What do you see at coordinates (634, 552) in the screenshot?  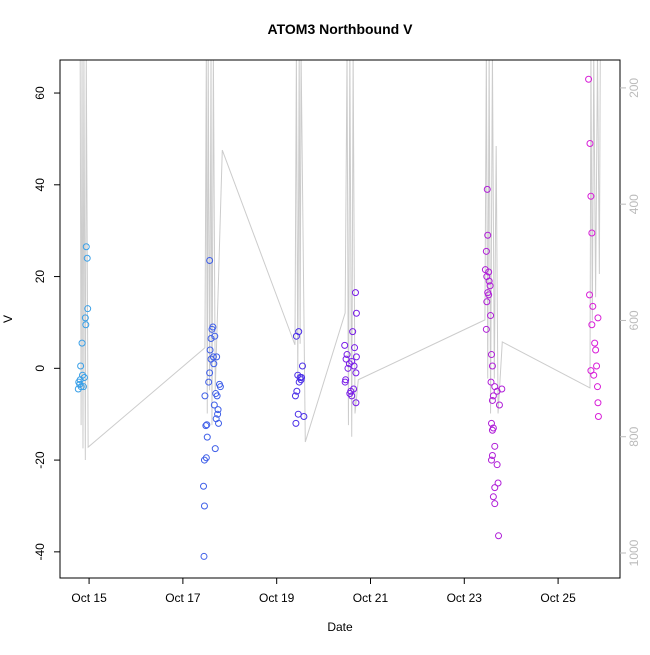 I see `y2-tick-label: 1000` at bounding box center [634, 552].